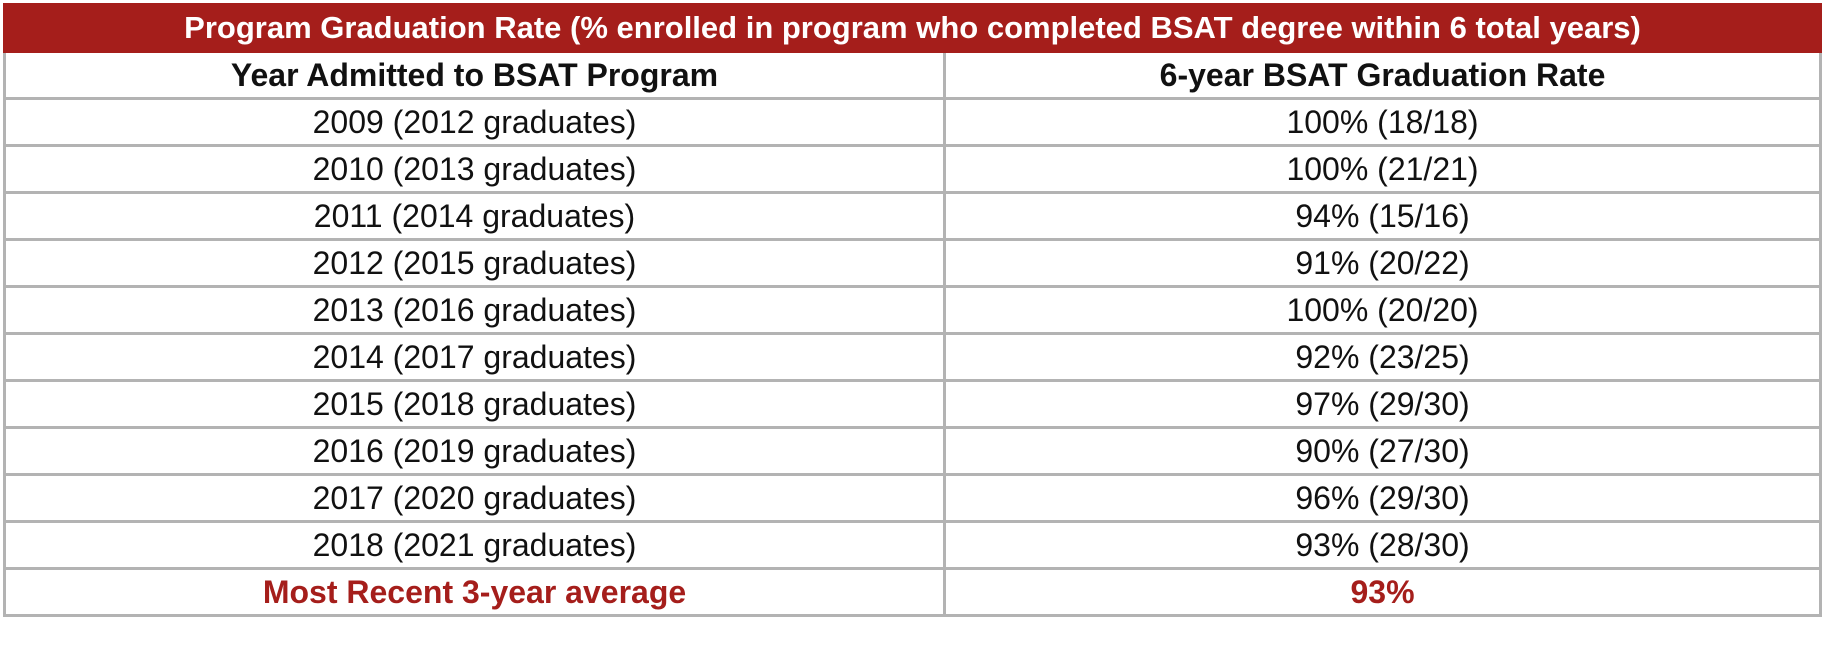 The image size is (1822, 664). I want to click on table-row: 2016 (2019 graduates) 90% (27/30), so click(912, 451).